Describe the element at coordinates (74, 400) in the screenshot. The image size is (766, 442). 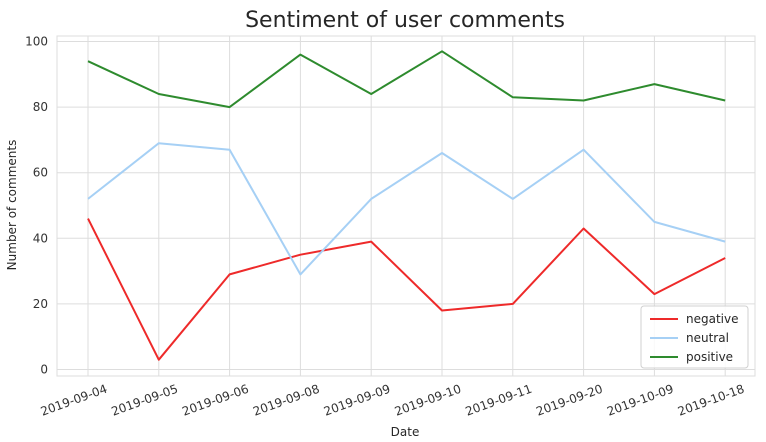
I see `x-tick-label: 2019-09-04` at that location.